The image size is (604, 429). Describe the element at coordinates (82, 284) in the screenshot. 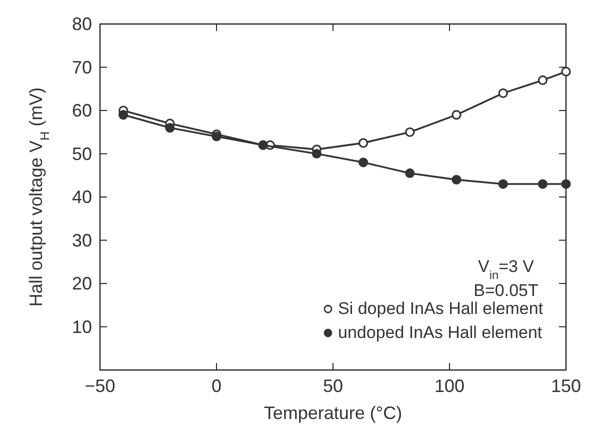

I see `y-tick-label: 20` at that location.